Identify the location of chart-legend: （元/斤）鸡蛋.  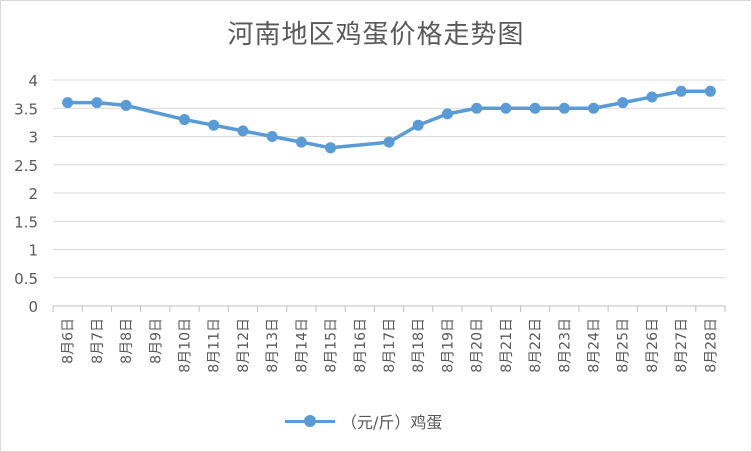
(363, 421).